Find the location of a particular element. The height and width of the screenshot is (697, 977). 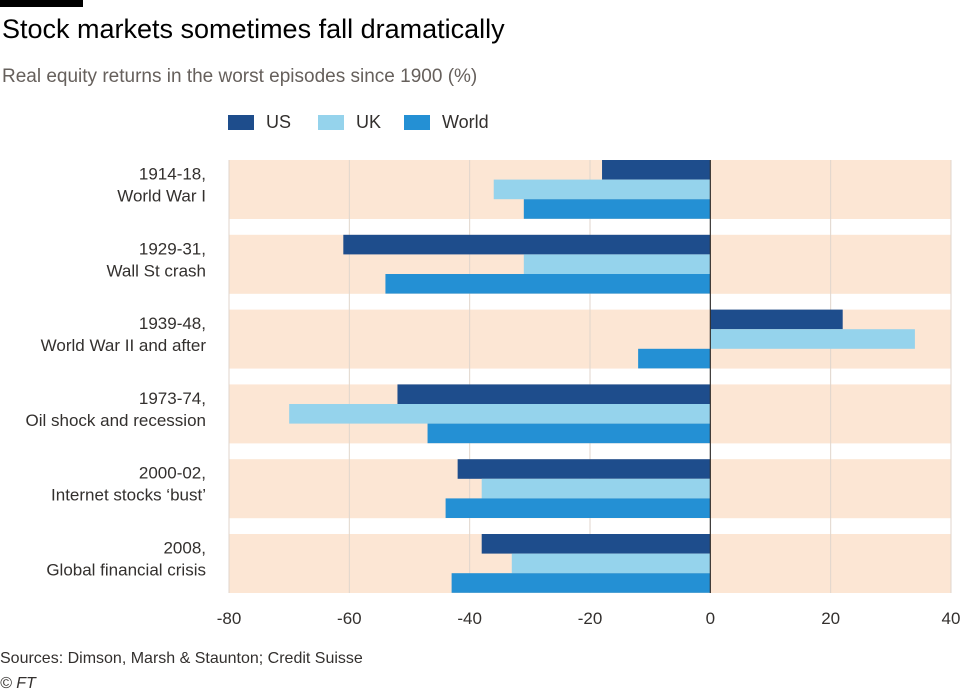

category-label: 1973-74, Oil shock and recession is located at coordinates (116, 409).